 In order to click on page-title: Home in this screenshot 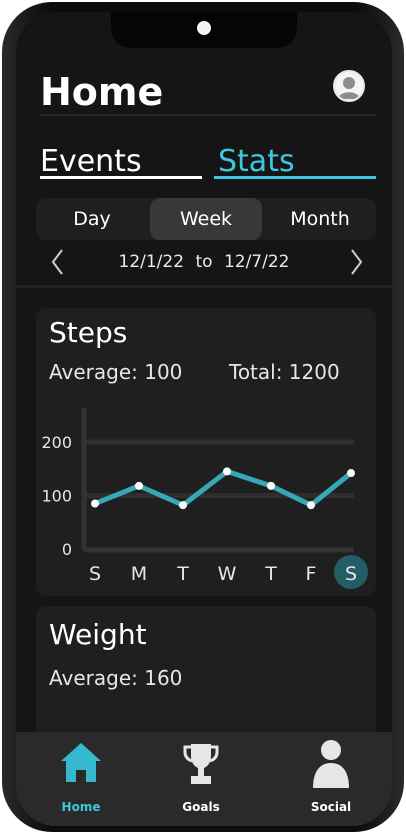, I will do `click(102, 92)`.